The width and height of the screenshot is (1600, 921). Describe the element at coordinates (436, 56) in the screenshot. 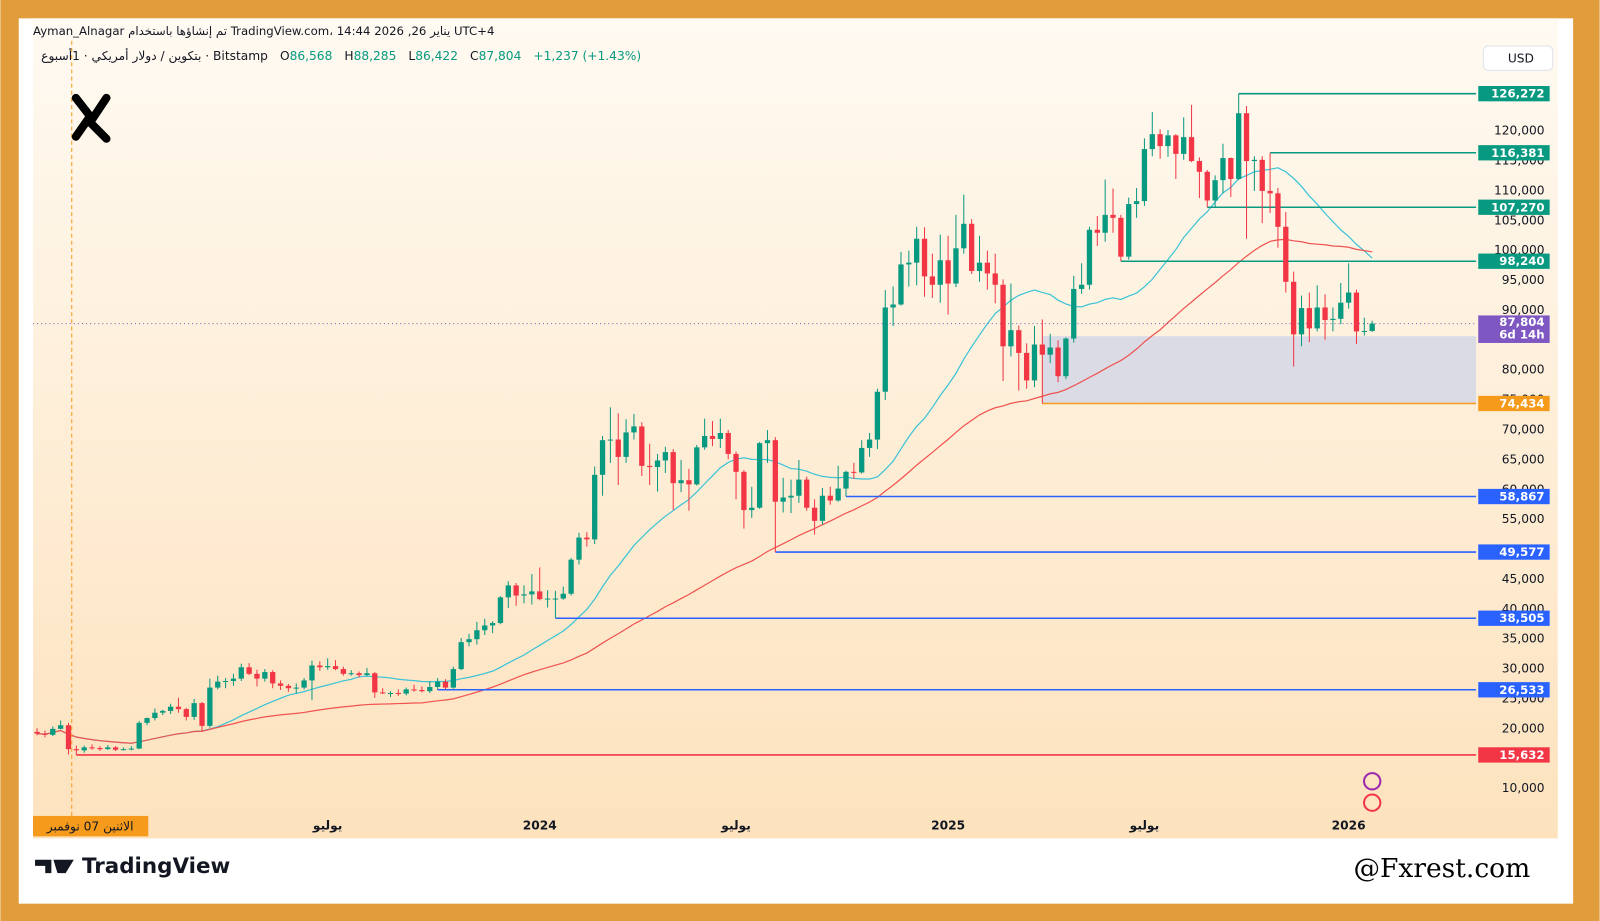

I see `ohlc-value: 86,422` at that location.